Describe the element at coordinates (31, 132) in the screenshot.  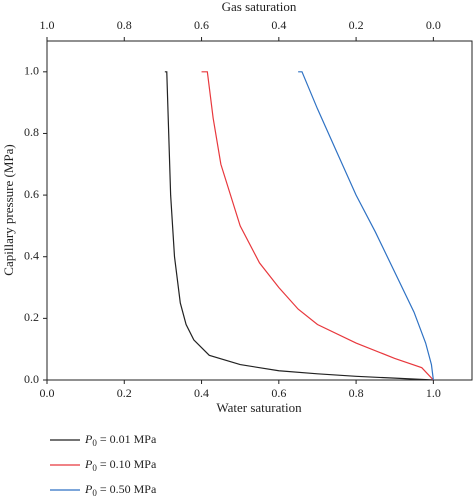
I see `y-tick-label: 0.8` at that location.